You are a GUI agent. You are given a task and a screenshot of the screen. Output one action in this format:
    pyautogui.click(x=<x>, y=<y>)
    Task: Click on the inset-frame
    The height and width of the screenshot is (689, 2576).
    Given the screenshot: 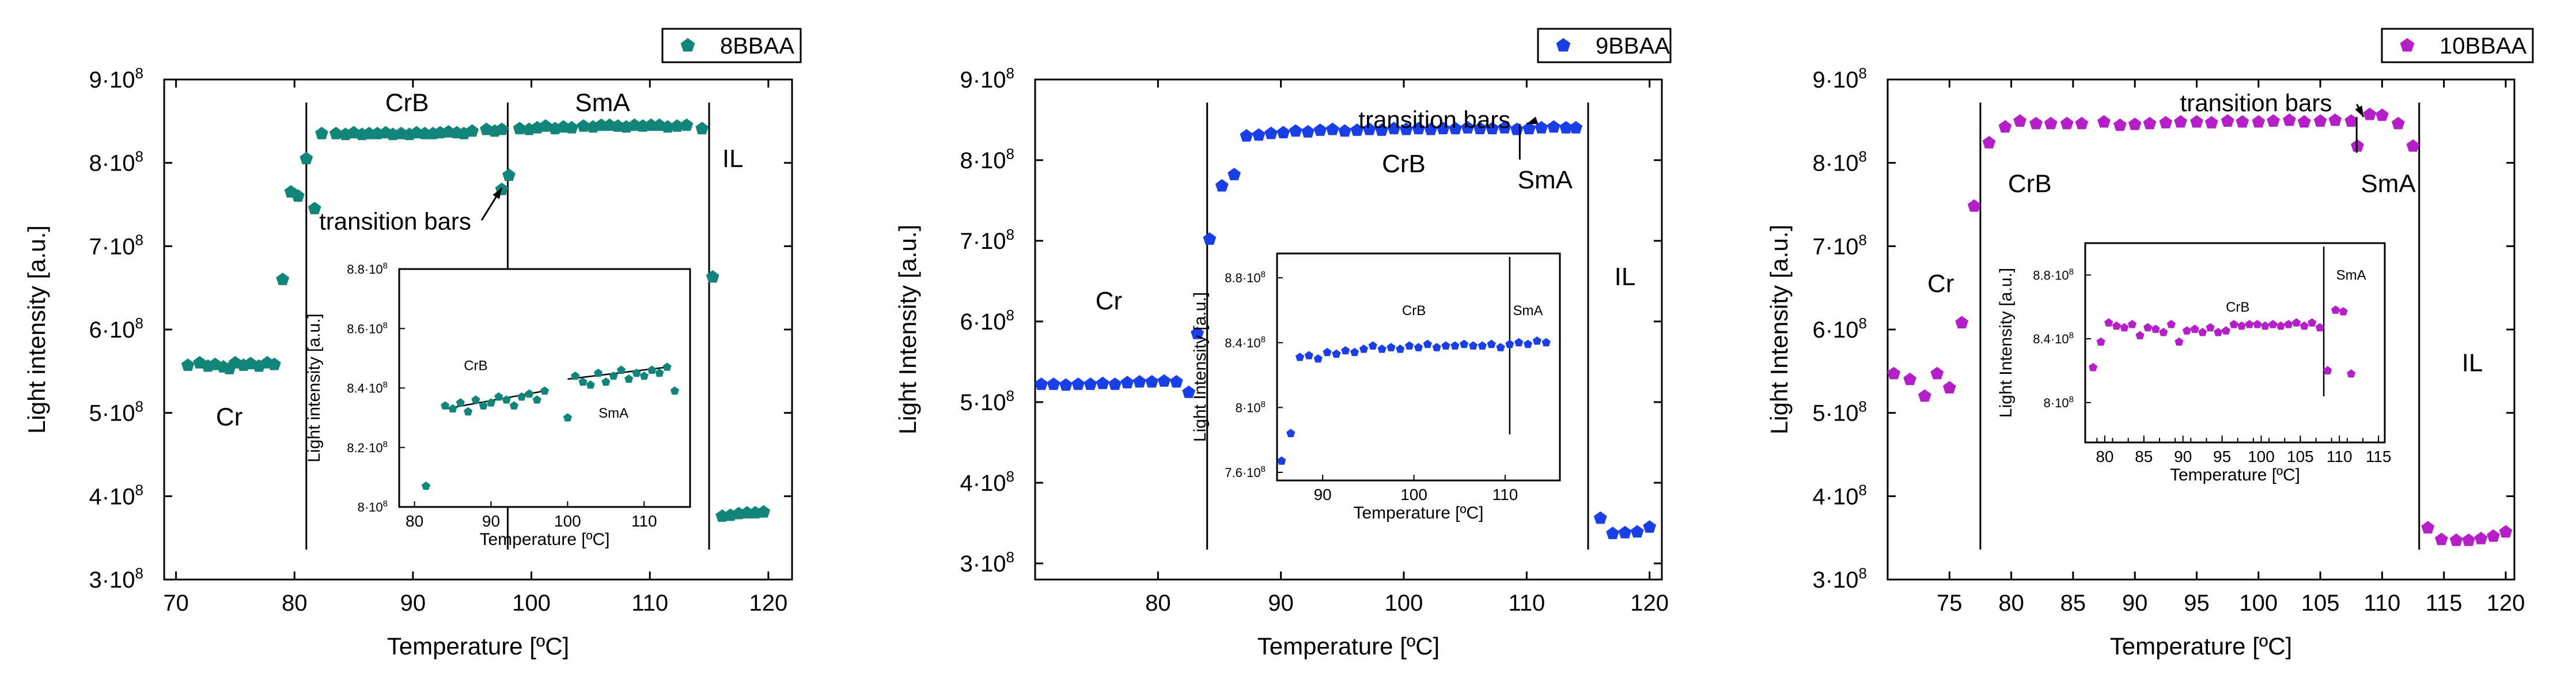 What is the action you would take?
    pyautogui.click(x=1418, y=367)
    